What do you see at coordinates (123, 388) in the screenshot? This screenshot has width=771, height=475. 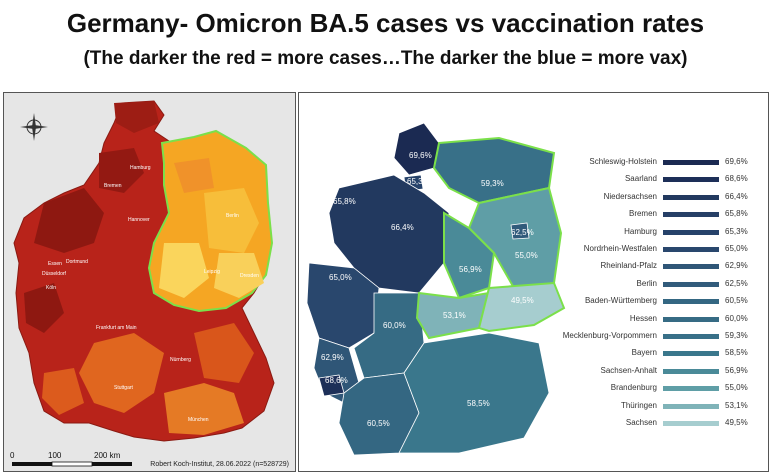 I see `city-label: Stuttgart` at bounding box center [123, 388].